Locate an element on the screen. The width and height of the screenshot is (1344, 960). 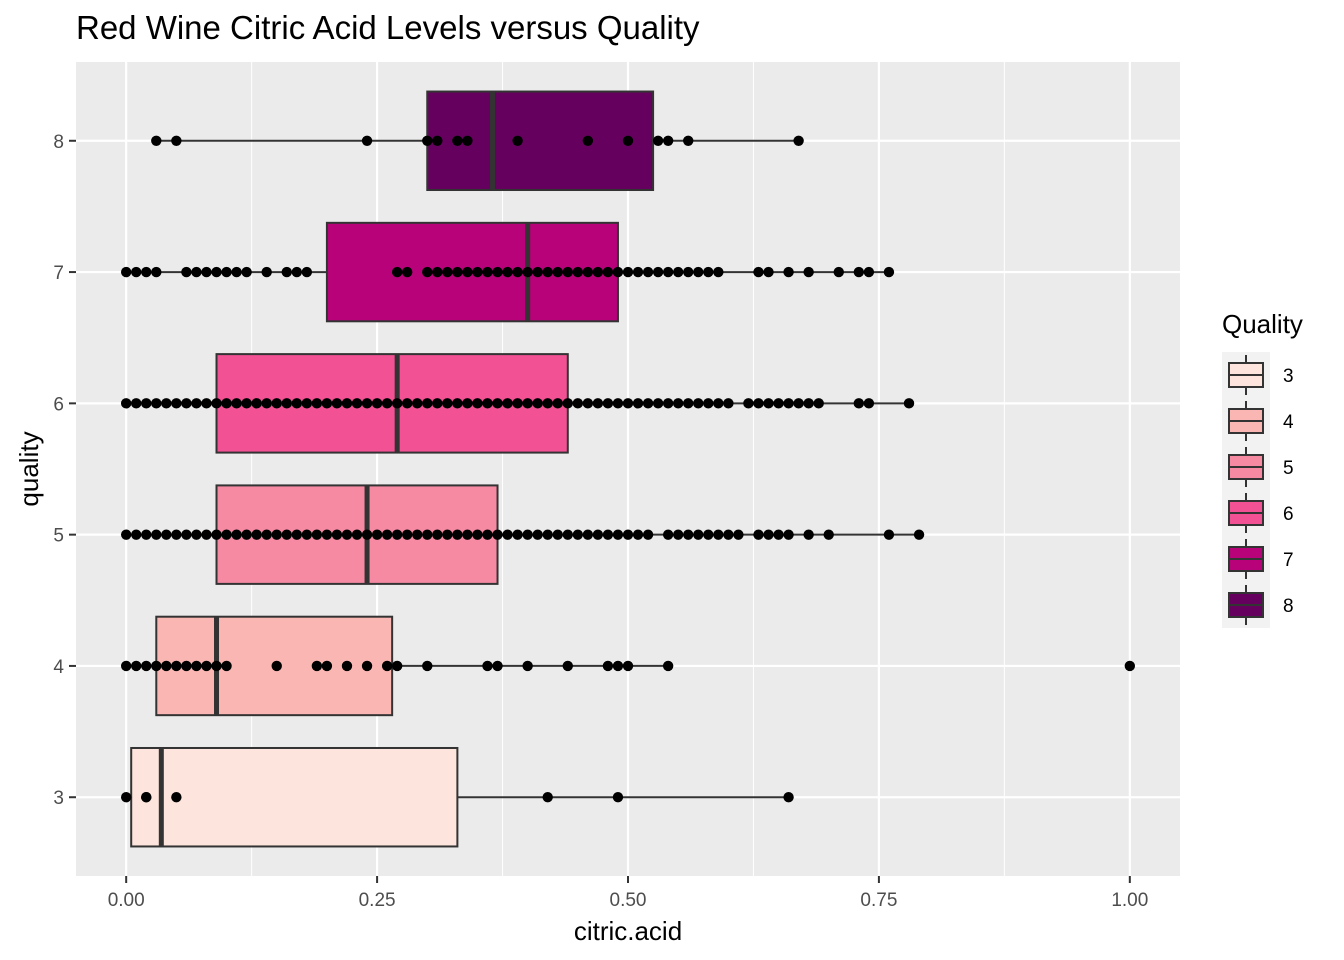
legend: Quality 3 4 5 6 7 8 is located at coordinates (1262, 468).